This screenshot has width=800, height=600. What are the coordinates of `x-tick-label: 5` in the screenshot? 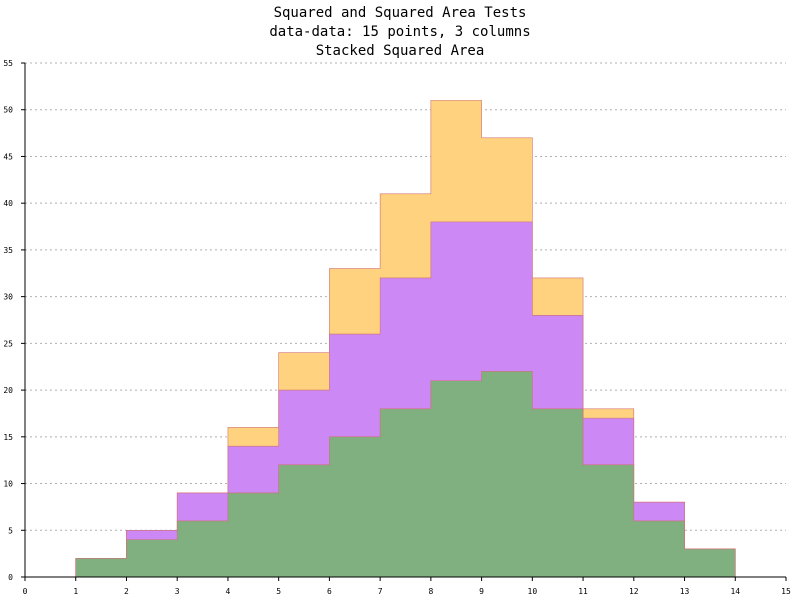 It's located at (278, 591).